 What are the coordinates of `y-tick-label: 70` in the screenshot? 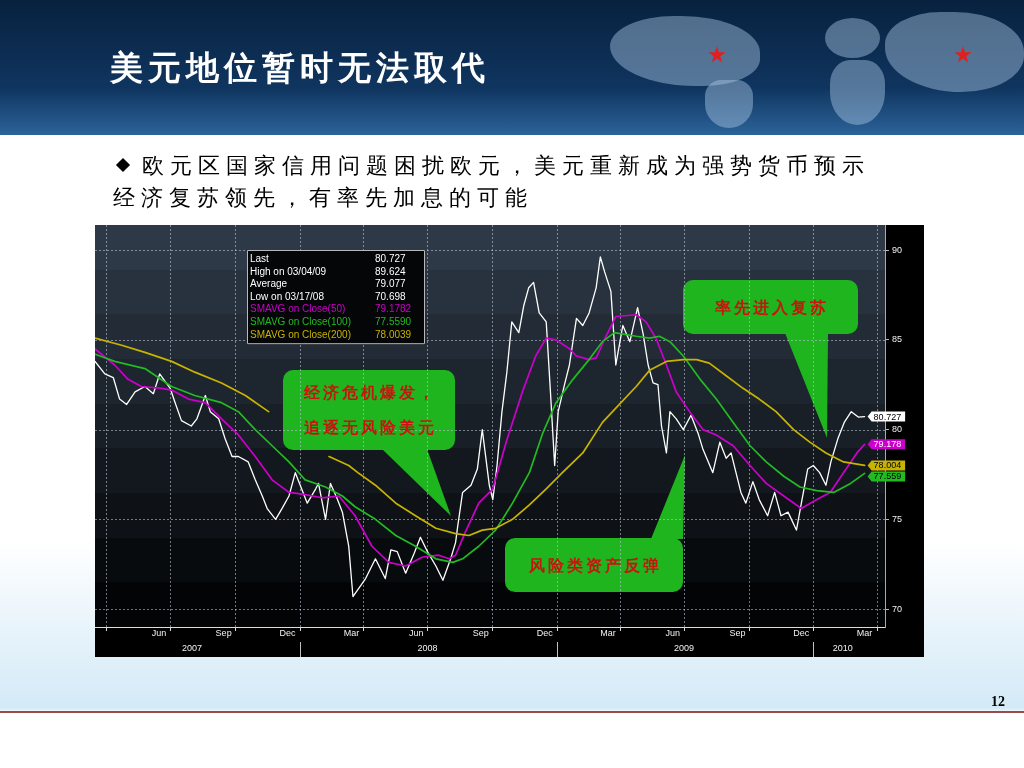 It's located at (897, 608).